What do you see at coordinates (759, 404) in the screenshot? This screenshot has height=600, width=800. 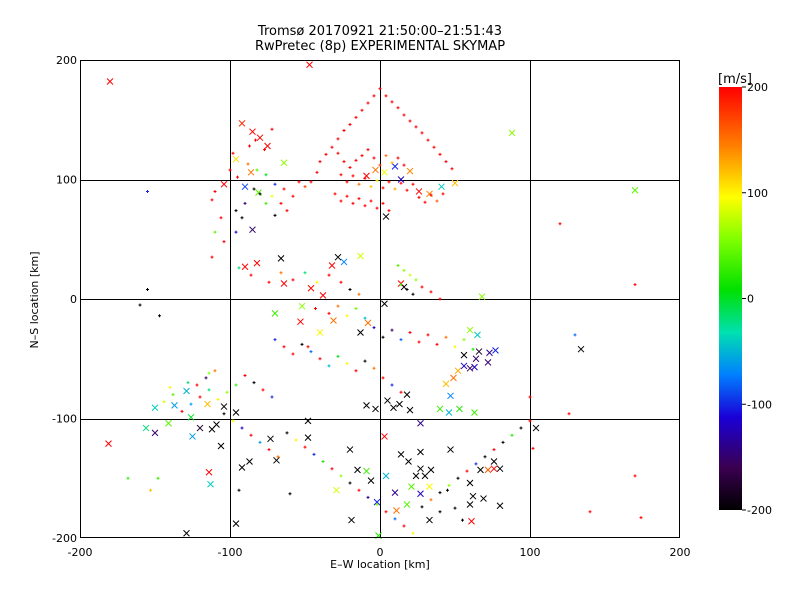 I see `colorbar-tick-label: -100` at bounding box center [759, 404].